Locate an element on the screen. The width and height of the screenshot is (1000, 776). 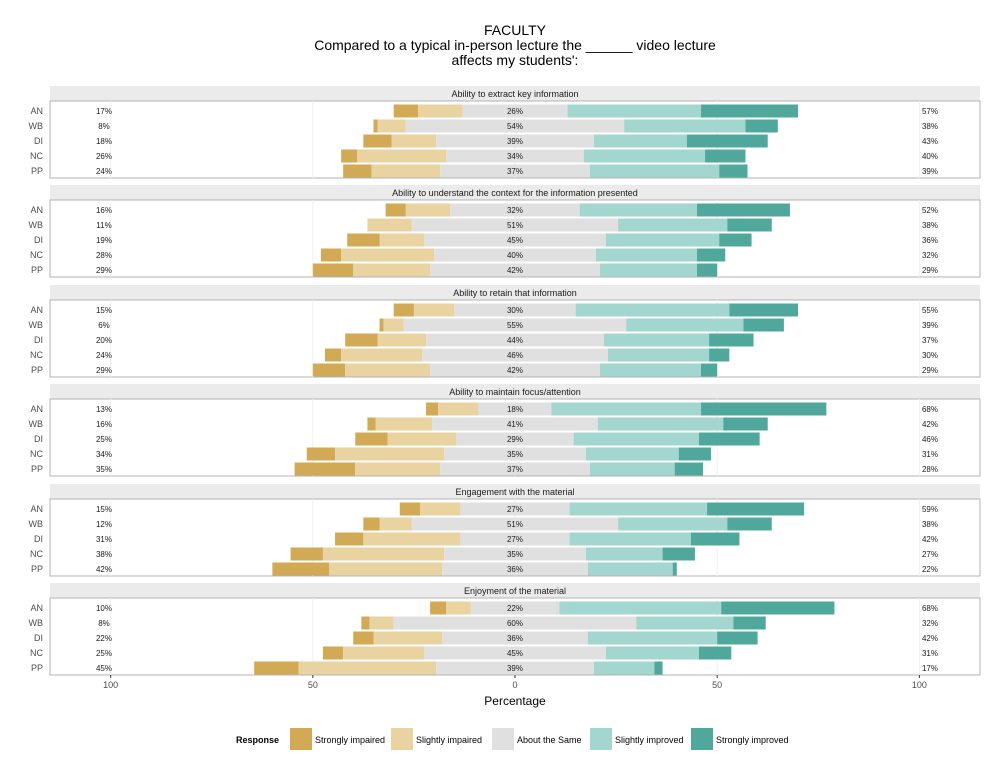
improved-percent-label: 30% is located at coordinates (930, 355).